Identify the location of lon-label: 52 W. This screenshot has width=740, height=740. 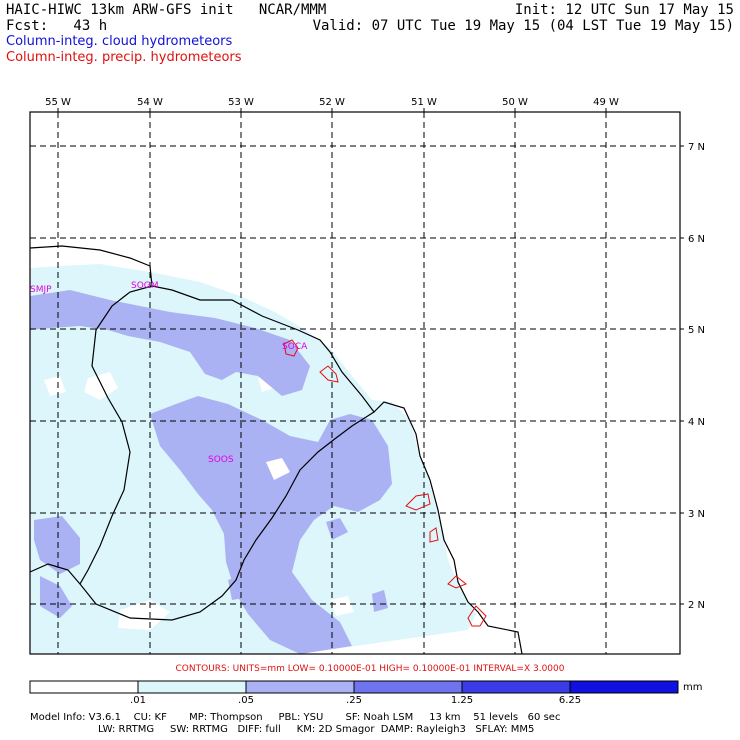
(332, 102).